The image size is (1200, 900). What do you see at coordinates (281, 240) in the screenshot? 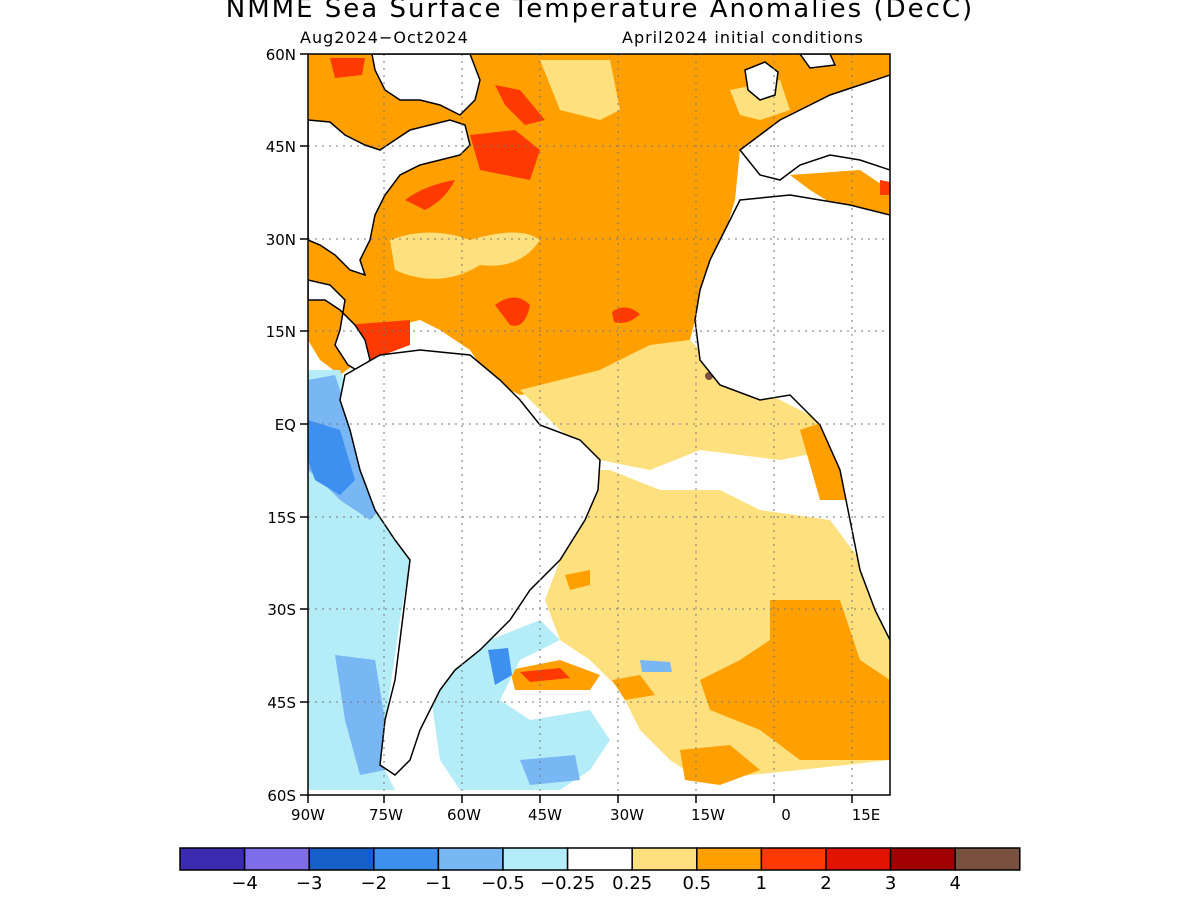
I see `lat-label-30n: 30N` at bounding box center [281, 240].